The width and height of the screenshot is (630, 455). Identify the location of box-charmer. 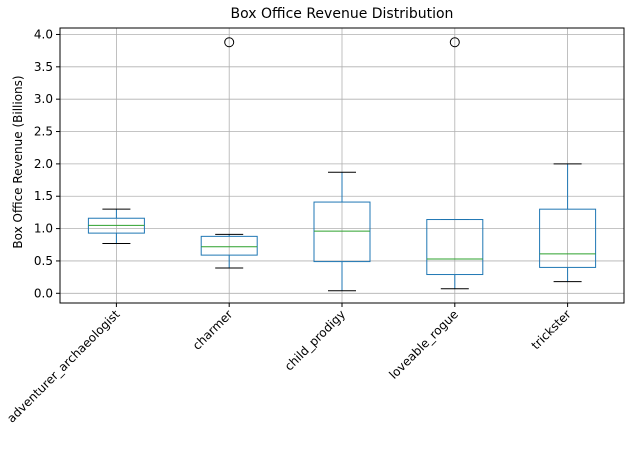
(229, 245).